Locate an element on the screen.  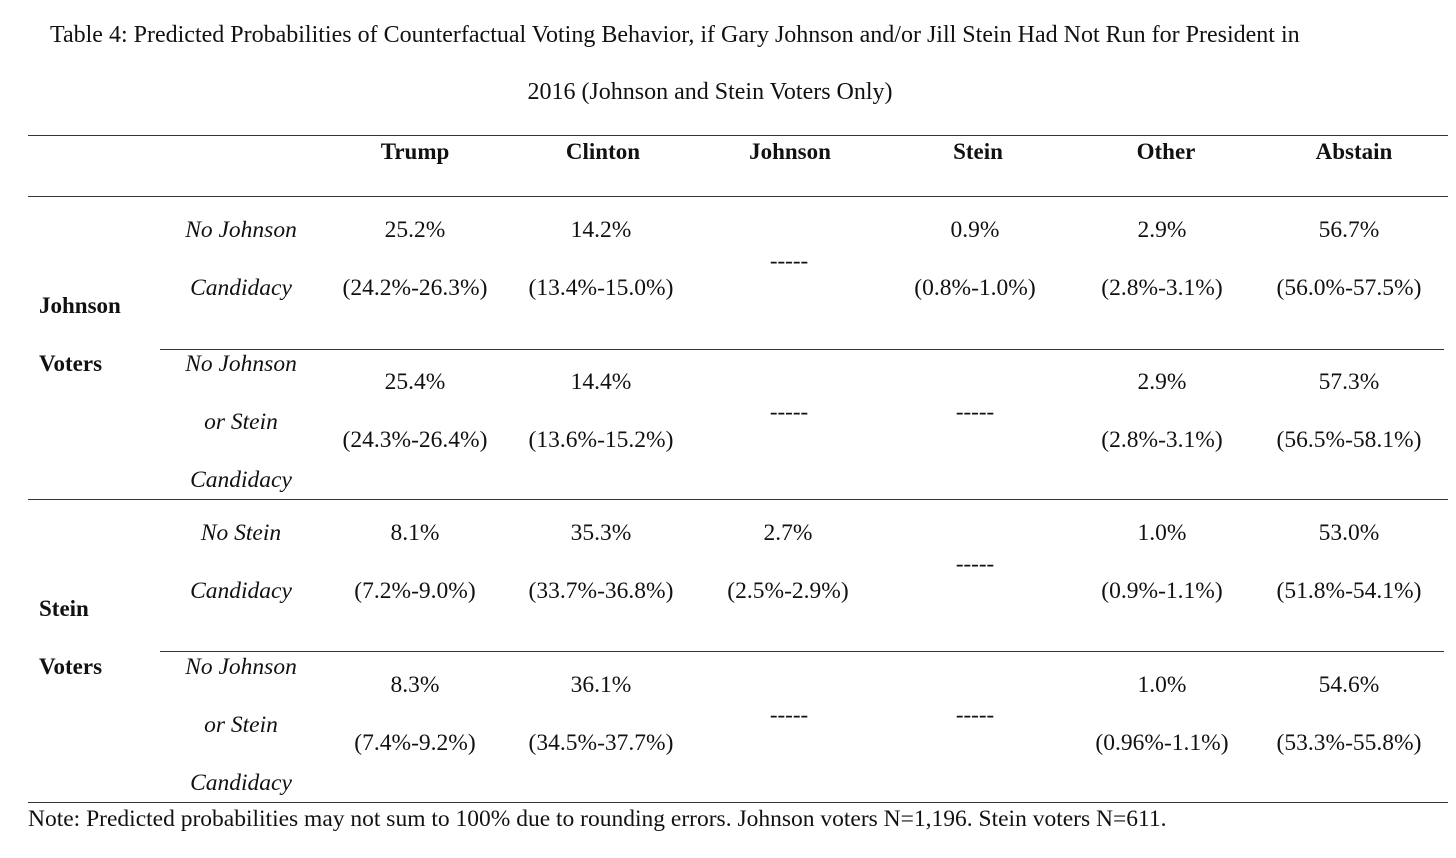
cell-ci: (0.9%-1.1%) is located at coordinates (1162, 591).